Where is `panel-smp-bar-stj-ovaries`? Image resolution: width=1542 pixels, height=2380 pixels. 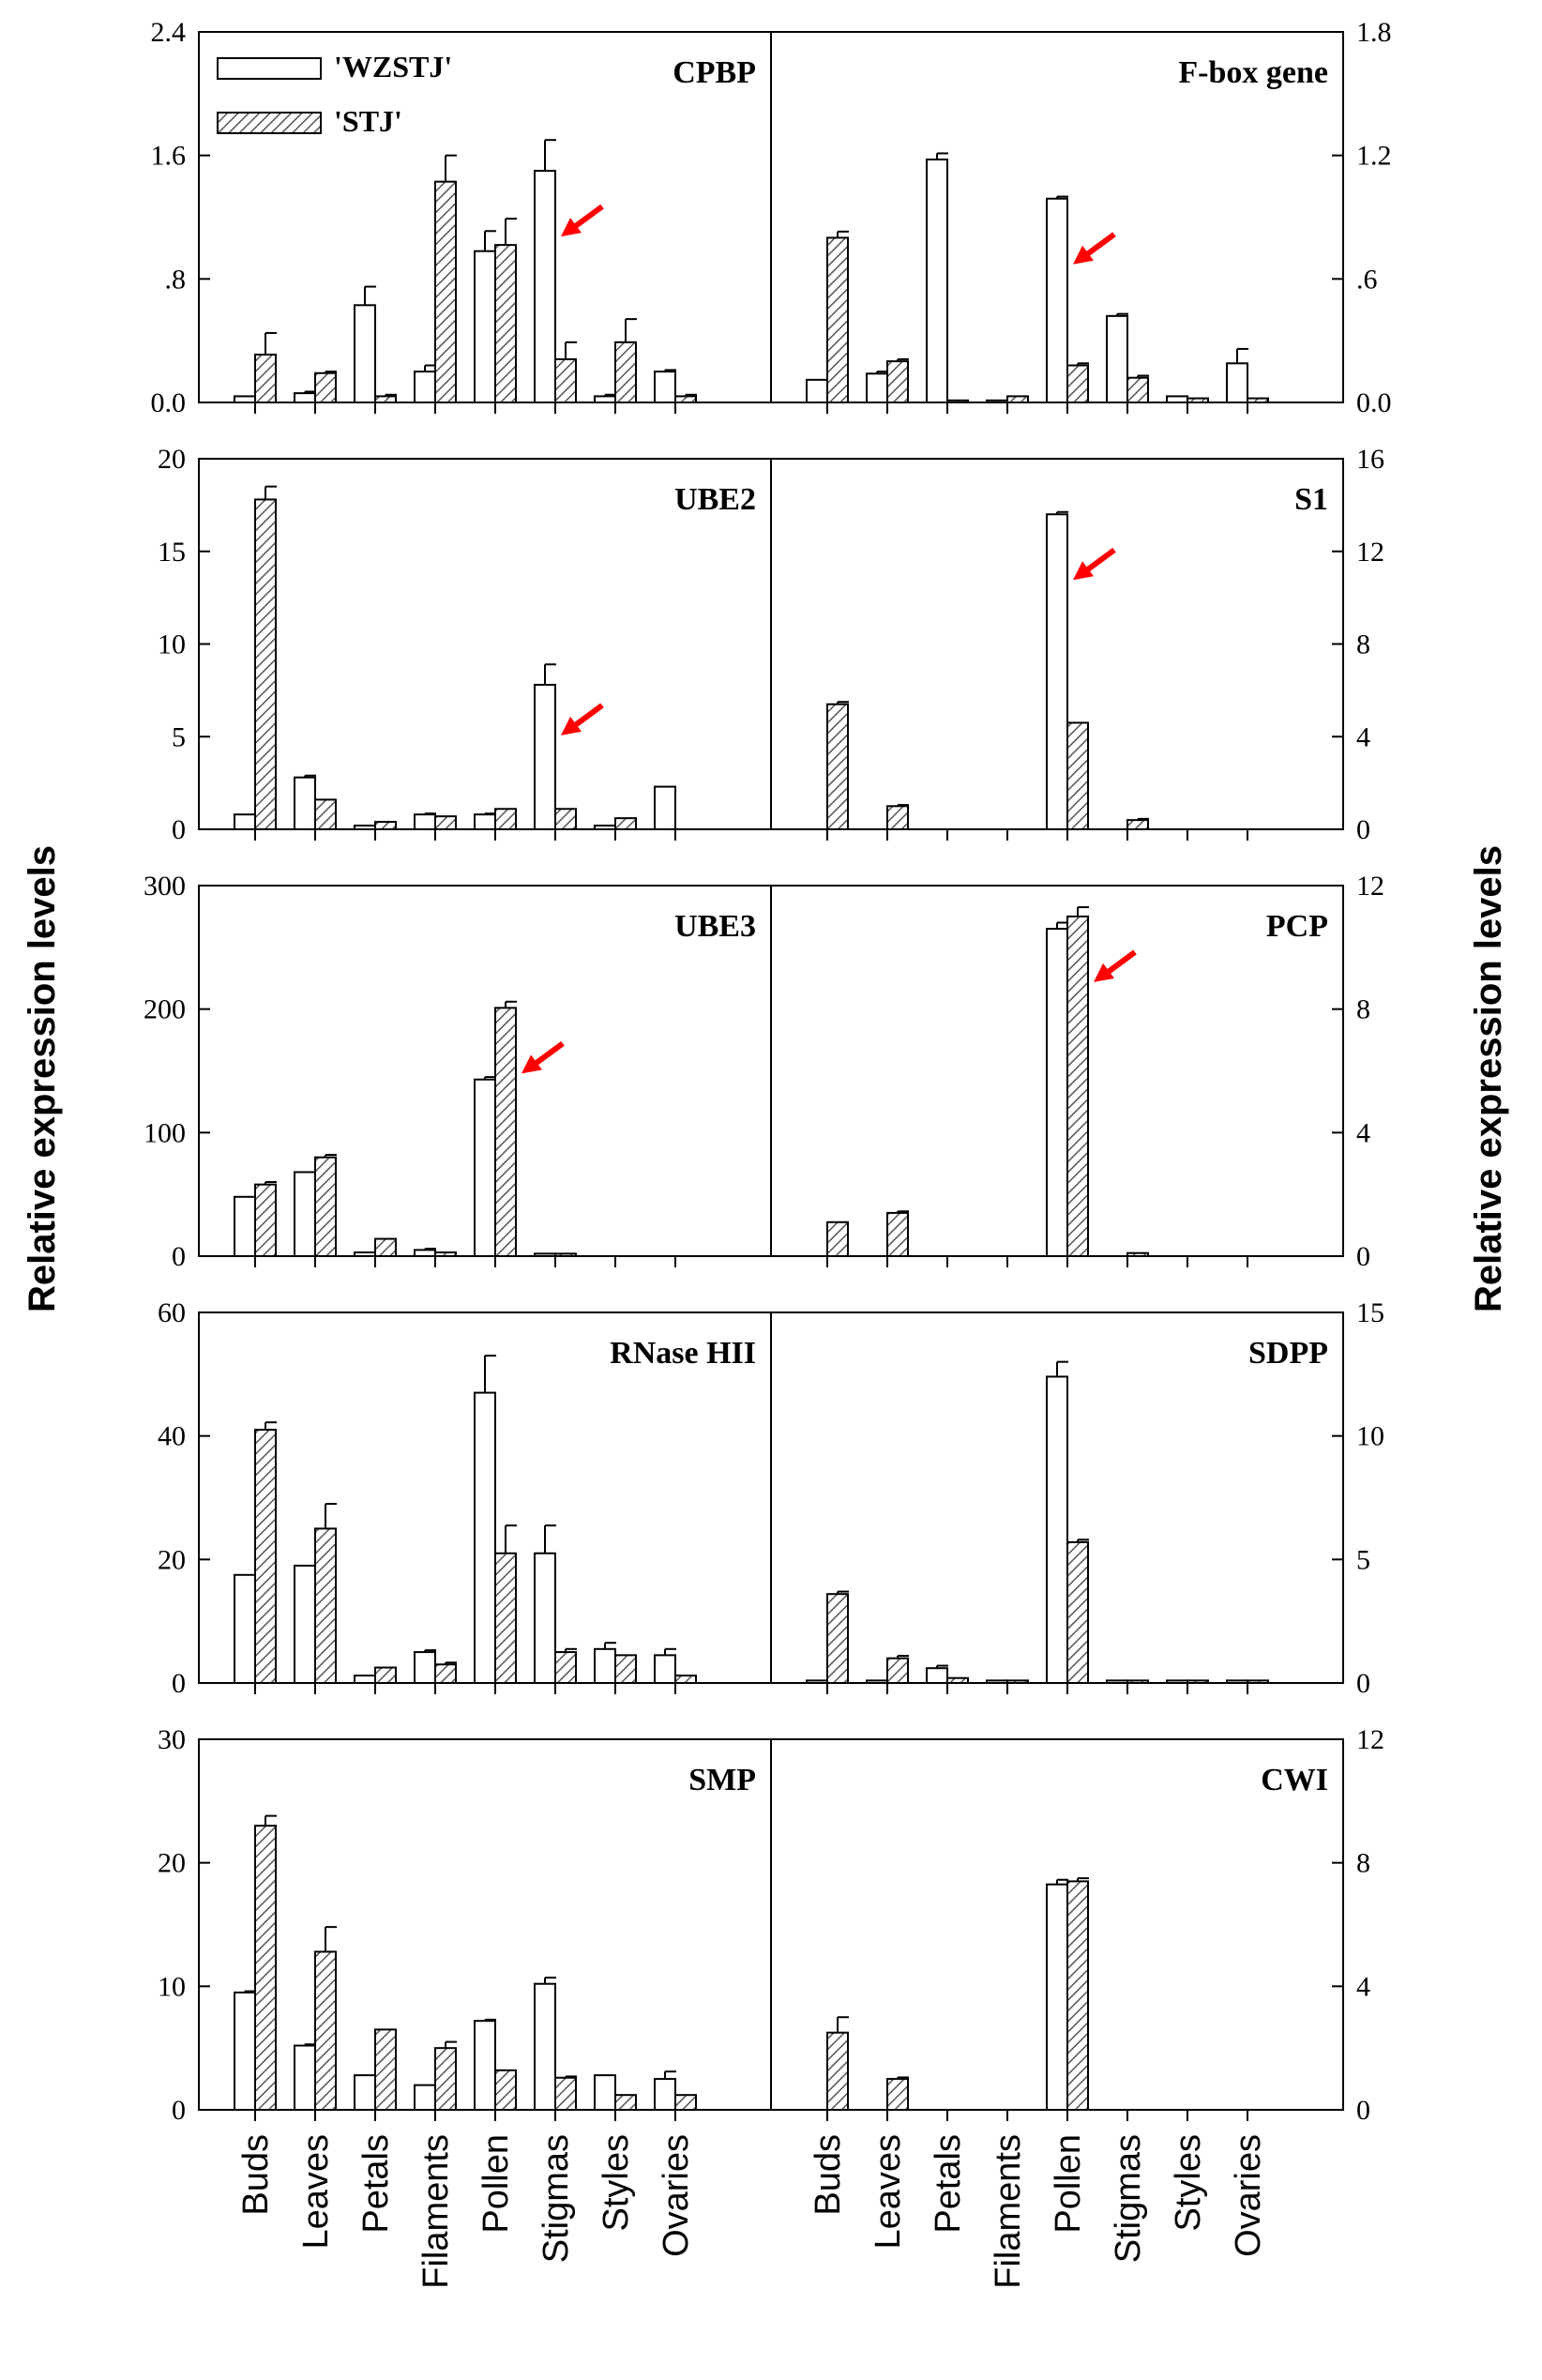
panel-smp-bar-stj-ovaries is located at coordinates (685, 2102).